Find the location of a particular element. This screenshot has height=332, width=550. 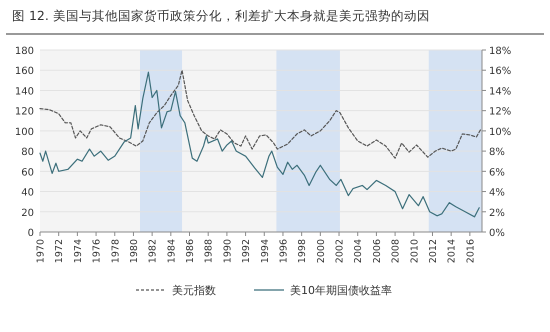

y-tick-label: 80 is located at coordinates (27, 152).